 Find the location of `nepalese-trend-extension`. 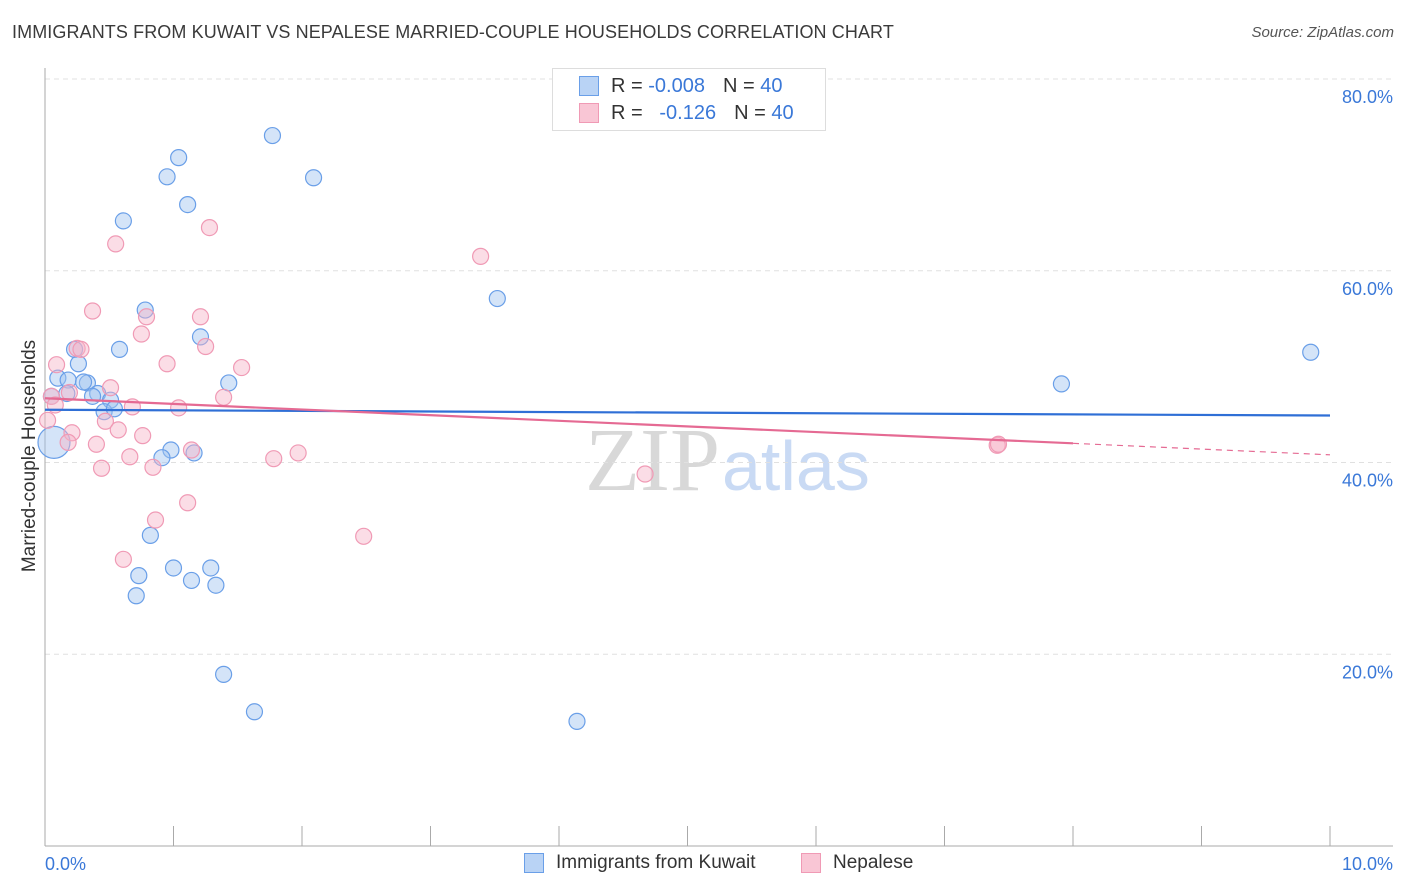

nepalese-trend-extension is located at coordinates (1201, 449).